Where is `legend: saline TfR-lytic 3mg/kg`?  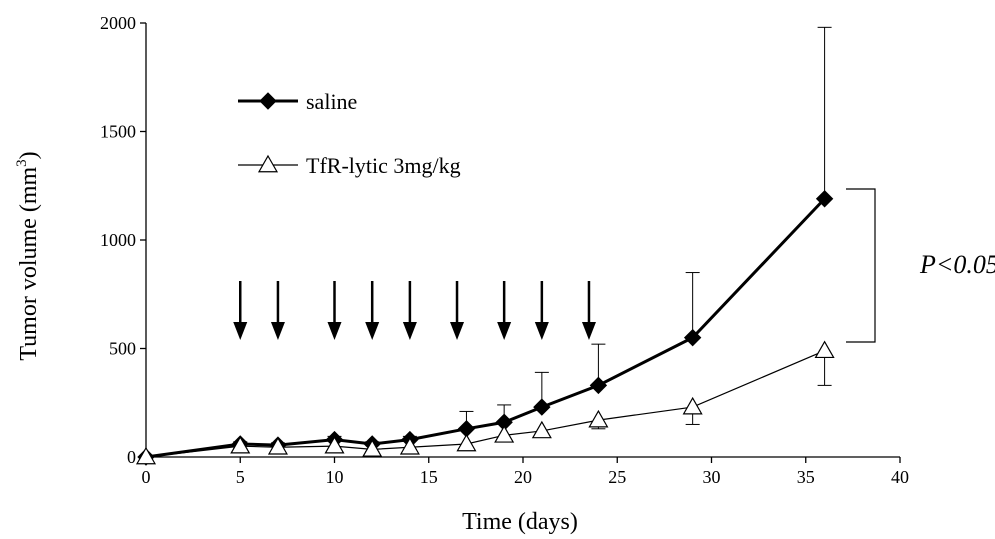 legend: saline TfR-lytic 3mg/kg is located at coordinates (349, 133).